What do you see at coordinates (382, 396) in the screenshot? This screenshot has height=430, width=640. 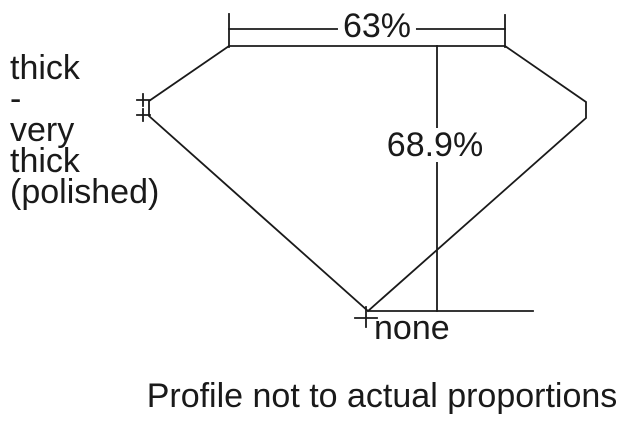 I see `caption: Profile not to actual proportions` at bounding box center [382, 396].